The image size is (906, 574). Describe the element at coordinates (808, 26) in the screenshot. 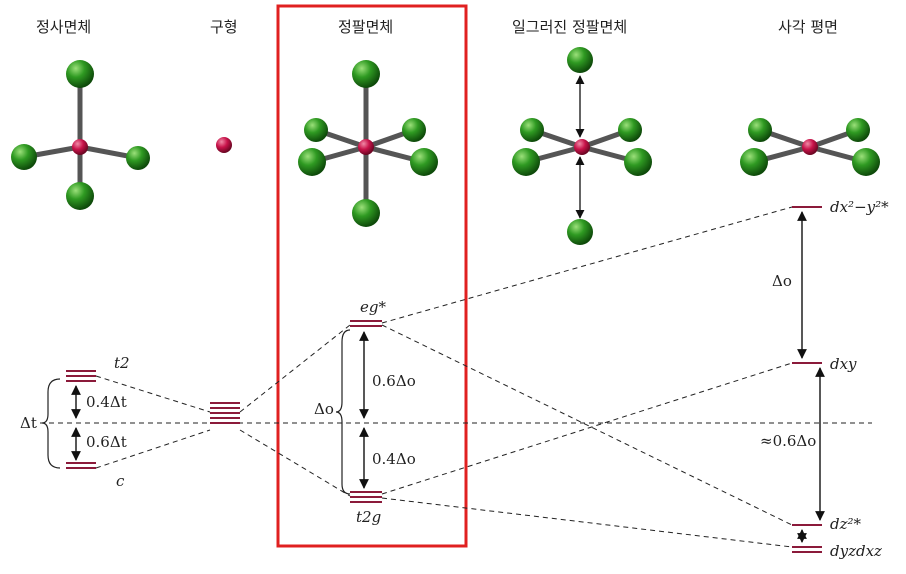

I see `label-square-planar: 사각 평면` at that location.